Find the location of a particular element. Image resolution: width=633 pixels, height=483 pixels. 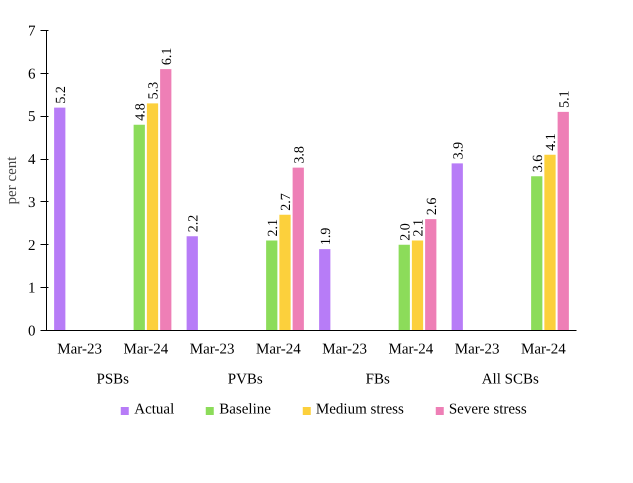

data-label: 2.7 is located at coordinates (286, 202).